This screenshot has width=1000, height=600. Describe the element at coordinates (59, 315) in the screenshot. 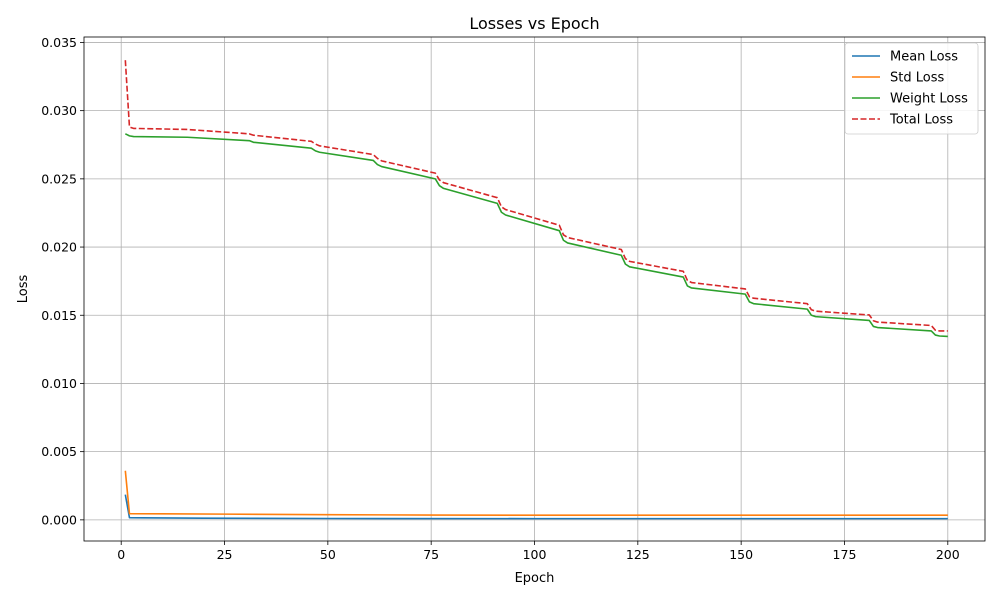

I see `y-tick-label: 0.015` at that location.